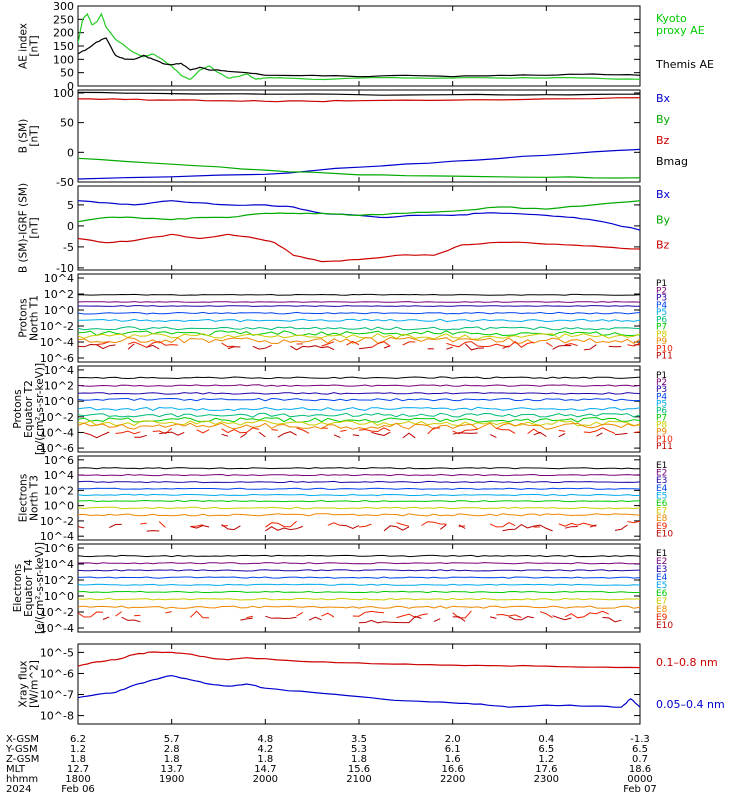 Image resolution: width=750 pixels, height=800 pixels. What do you see at coordinates (35, 684) in the screenshot?
I see `y-axis-label: [W/m^2]` at bounding box center [35, 684].